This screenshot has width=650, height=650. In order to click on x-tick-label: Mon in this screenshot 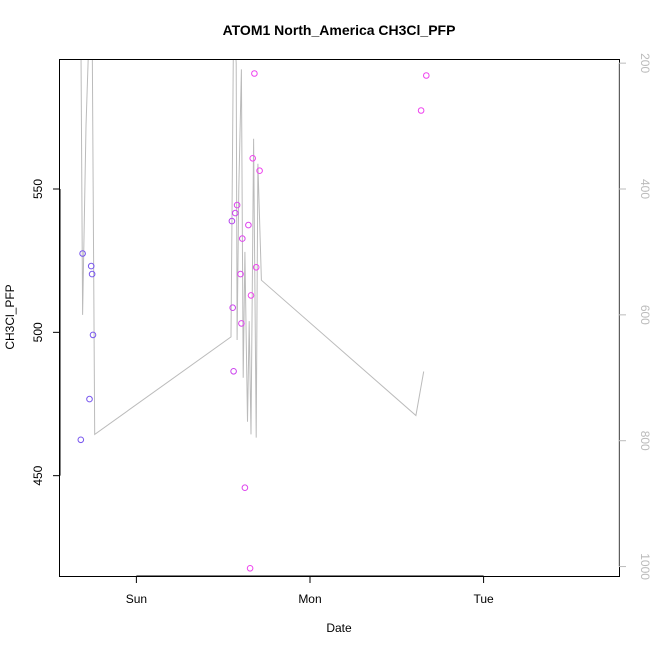, I will do `click(309, 599)`.